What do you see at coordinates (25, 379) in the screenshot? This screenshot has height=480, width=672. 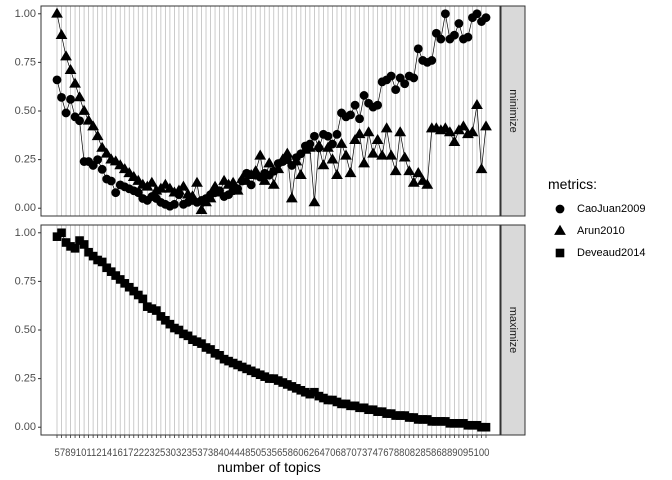 I see `y-tick-label: 0.25` at bounding box center [25, 379].